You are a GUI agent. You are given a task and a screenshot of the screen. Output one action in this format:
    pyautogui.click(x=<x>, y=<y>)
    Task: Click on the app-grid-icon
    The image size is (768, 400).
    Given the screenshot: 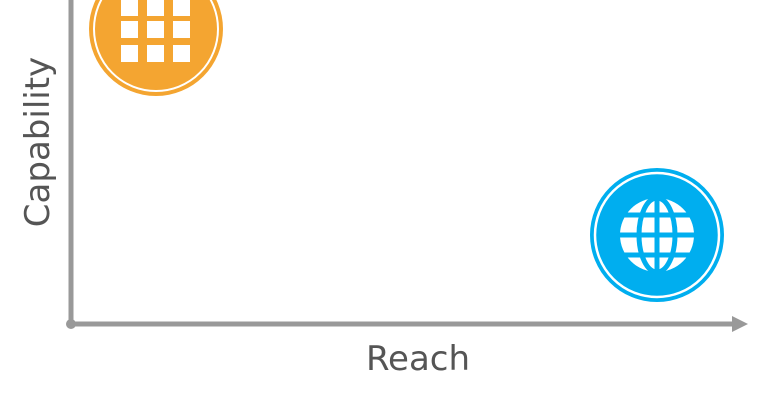 What is the action you would take?
    pyautogui.click(x=155, y=31)
    